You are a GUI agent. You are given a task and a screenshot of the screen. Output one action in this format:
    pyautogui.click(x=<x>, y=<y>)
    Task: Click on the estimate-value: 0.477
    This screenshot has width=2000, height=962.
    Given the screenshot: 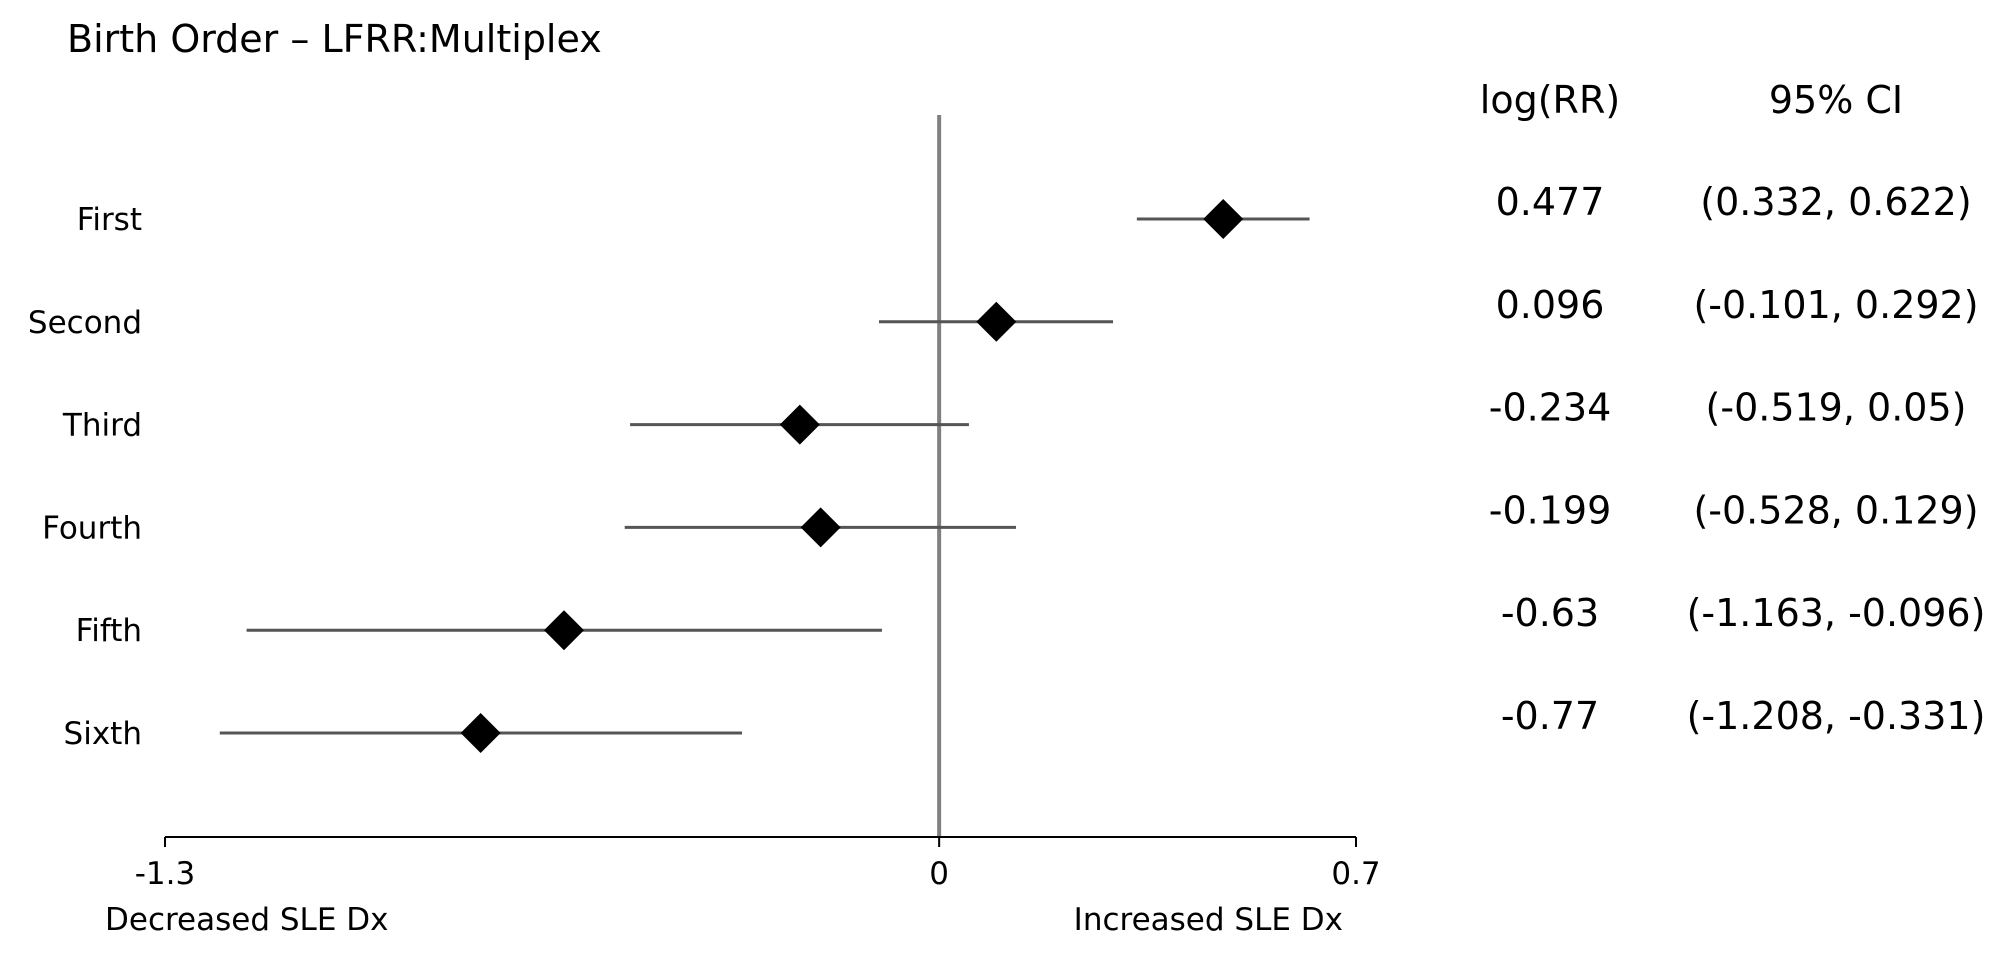 What is the action you would take?
    pyautogui.click(x=1550, y=202)
    